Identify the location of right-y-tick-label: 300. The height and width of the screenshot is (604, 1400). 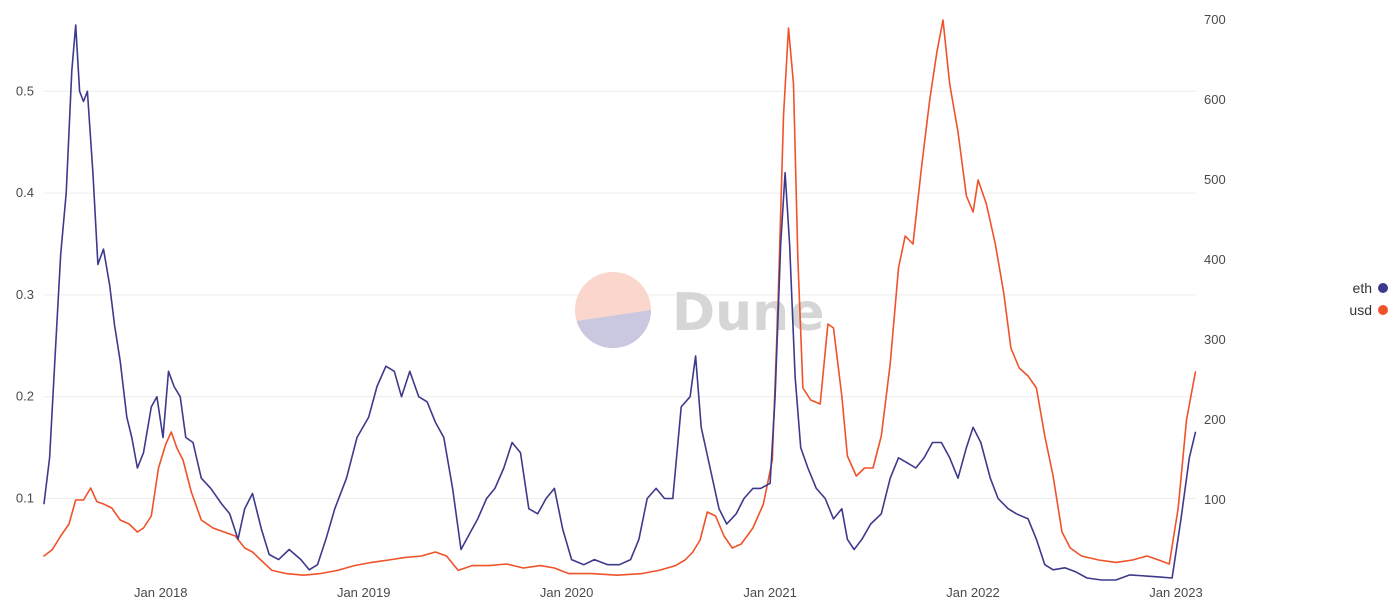
(1215, 339).